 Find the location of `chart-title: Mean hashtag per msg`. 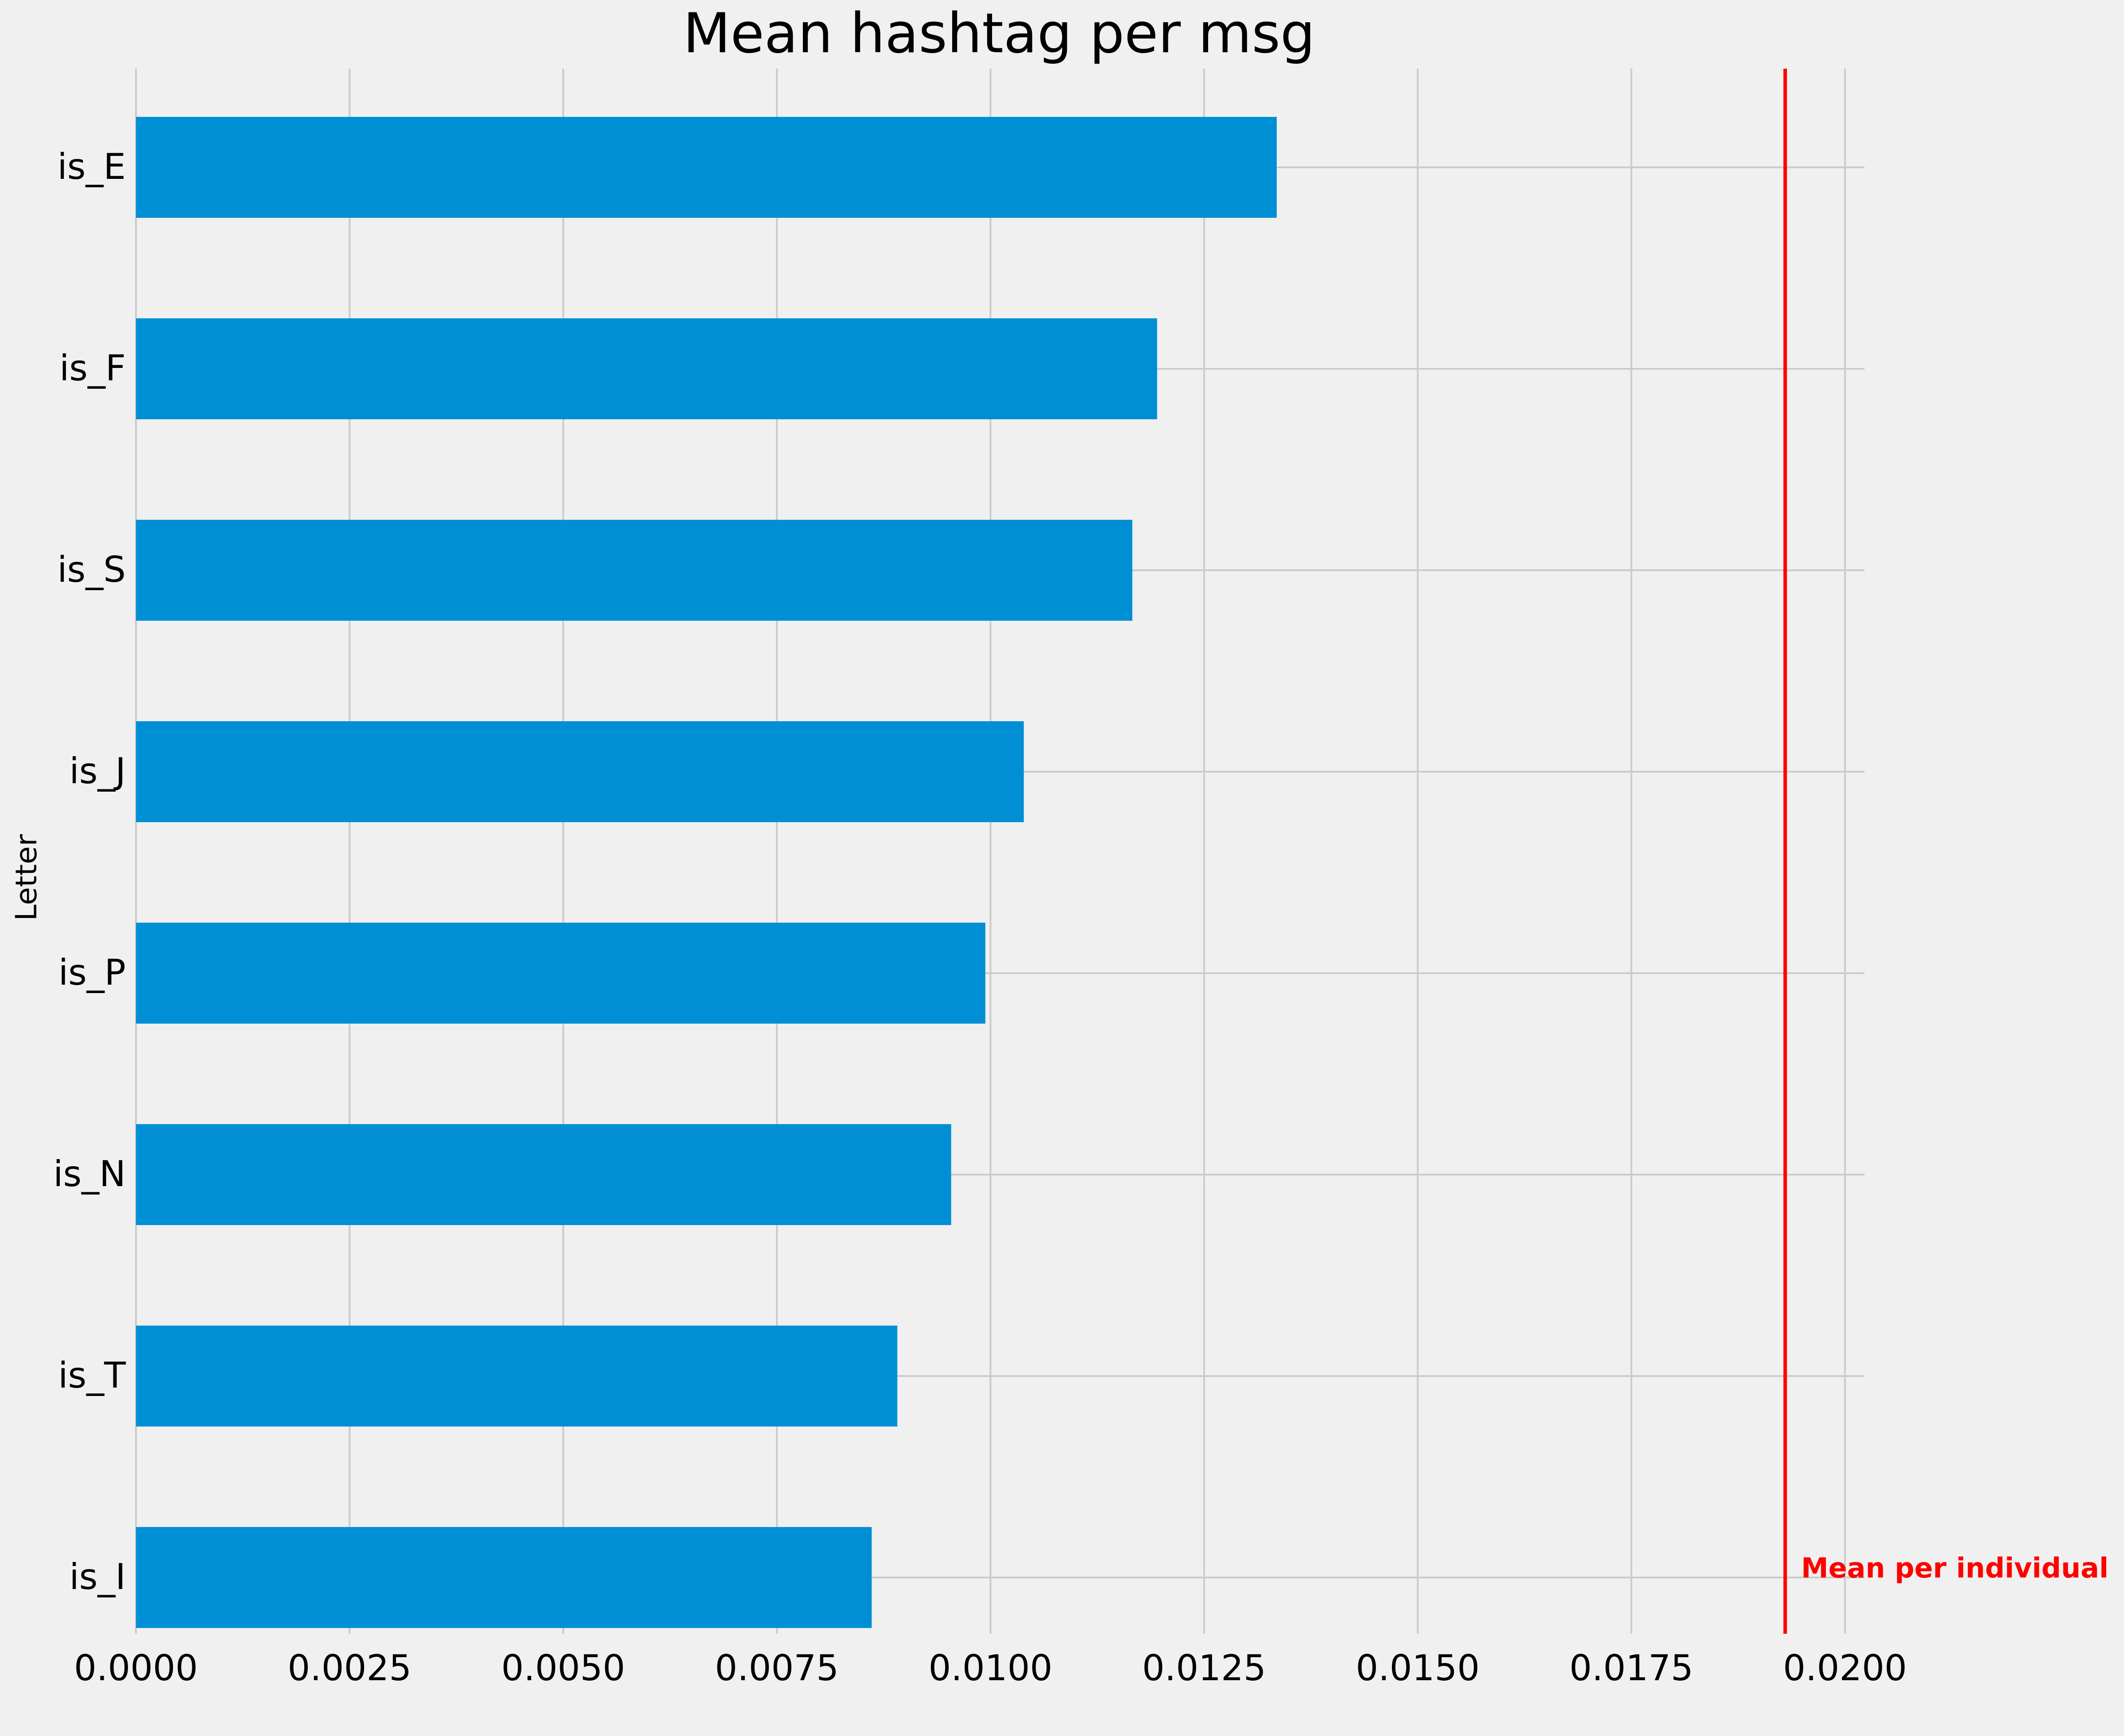

chart-title: Mean hashtag per msg is located at coordinates (999, 34).